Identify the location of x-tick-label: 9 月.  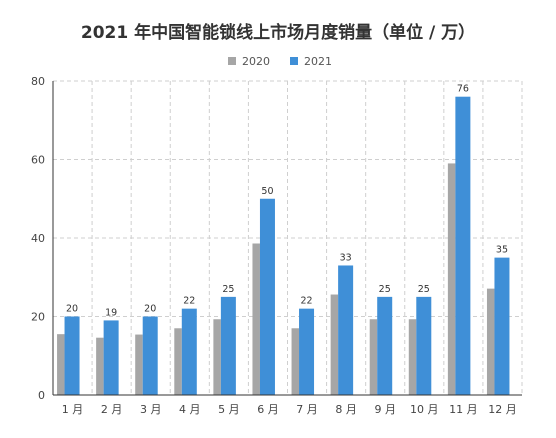
(385, 409).